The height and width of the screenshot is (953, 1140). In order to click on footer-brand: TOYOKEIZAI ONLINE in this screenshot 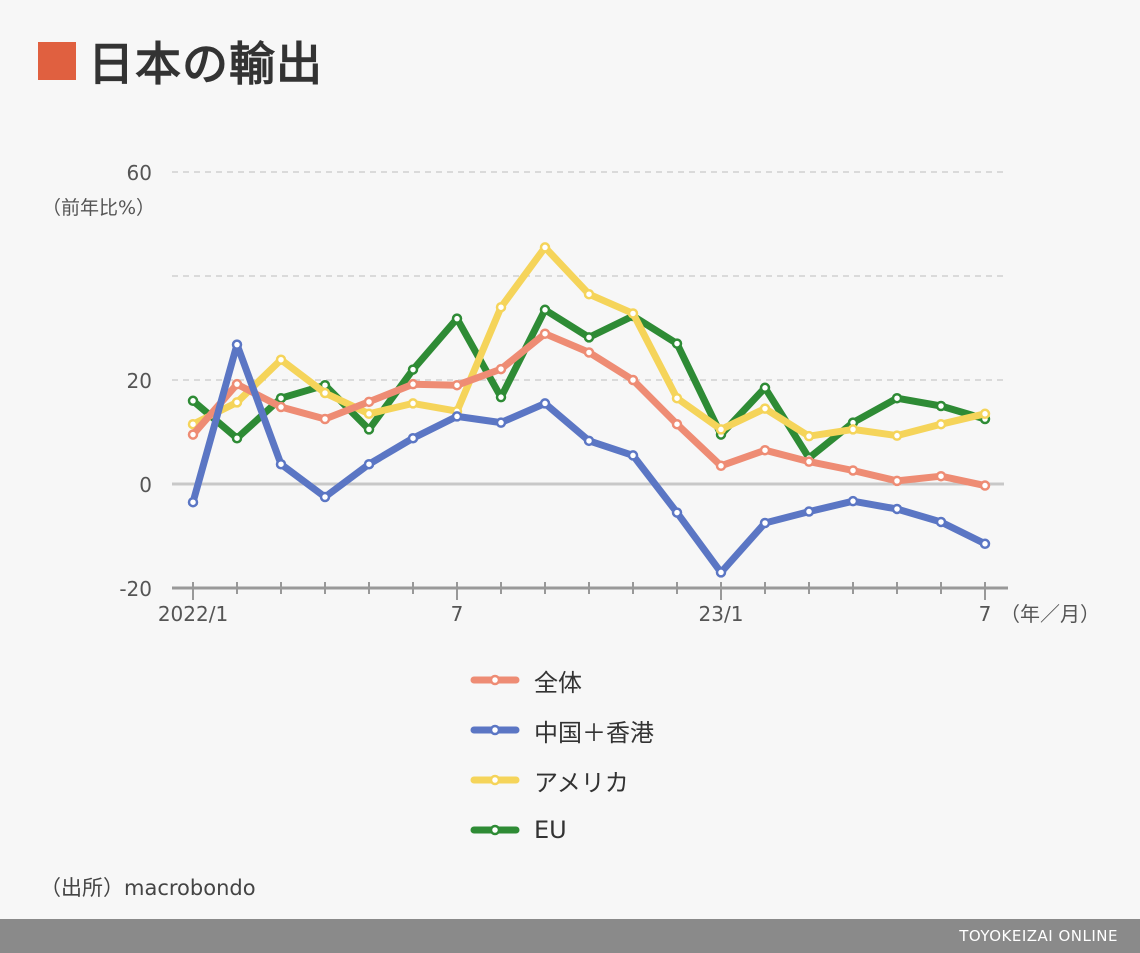, I will do `click(1038, 936)`.